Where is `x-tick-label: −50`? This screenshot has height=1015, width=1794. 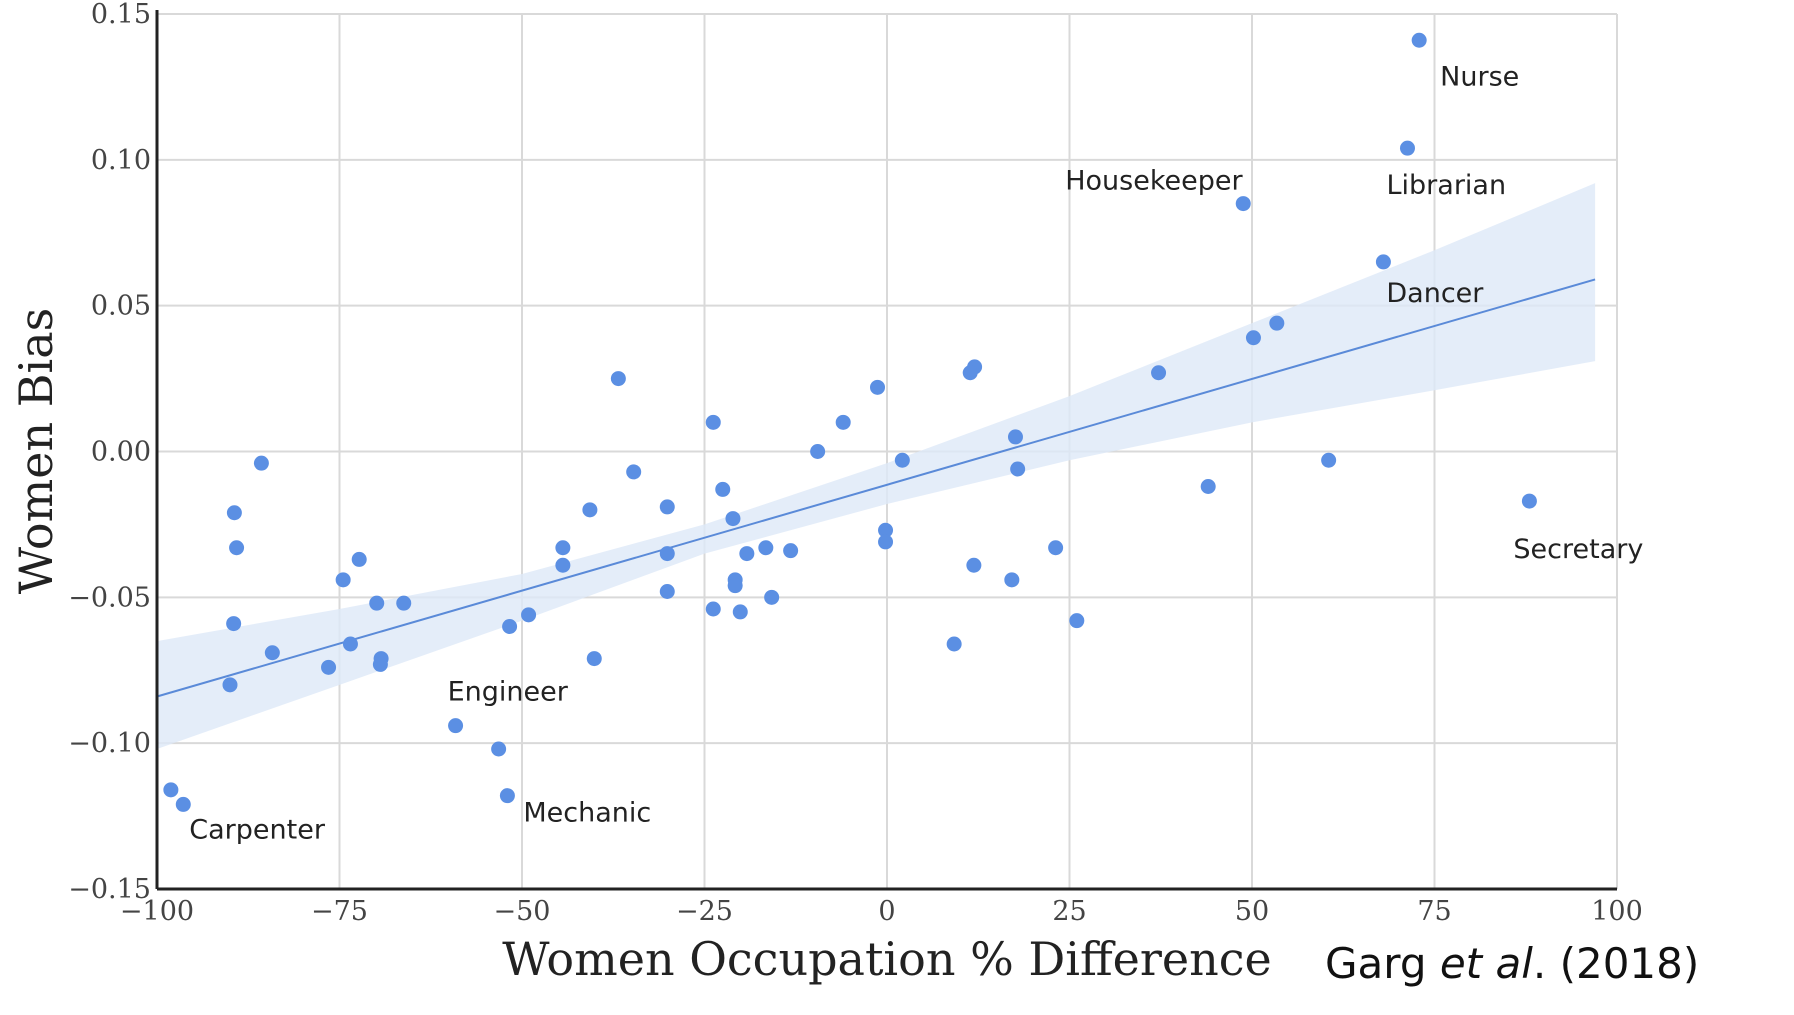
x-tick-label: −50 is located at coordinates (522, 911).